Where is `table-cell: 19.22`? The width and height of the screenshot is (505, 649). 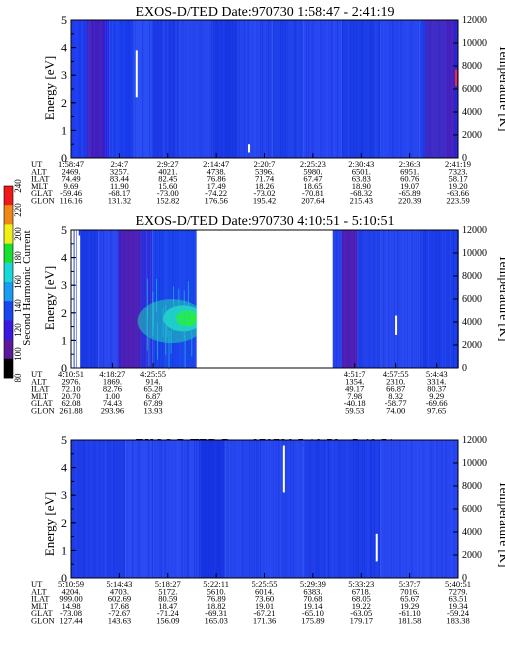
table-cell: 19.22 is located at coordinates (361, 606).